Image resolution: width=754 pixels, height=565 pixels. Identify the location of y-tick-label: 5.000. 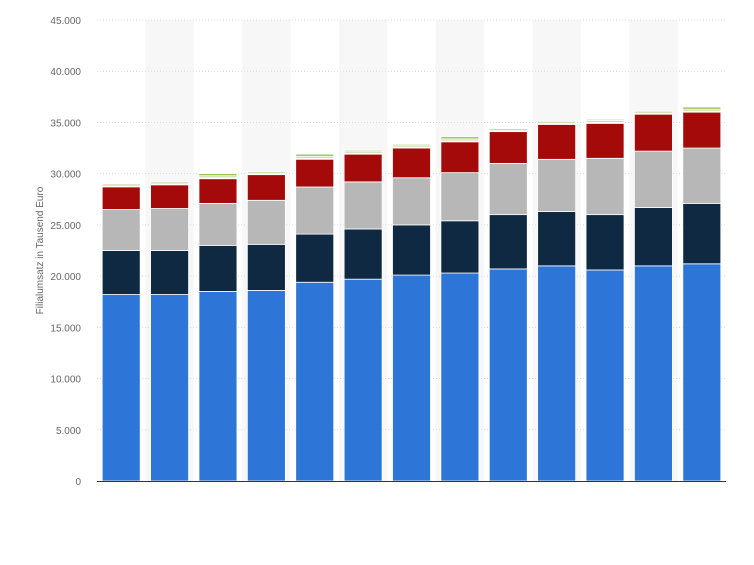
(68, 431).